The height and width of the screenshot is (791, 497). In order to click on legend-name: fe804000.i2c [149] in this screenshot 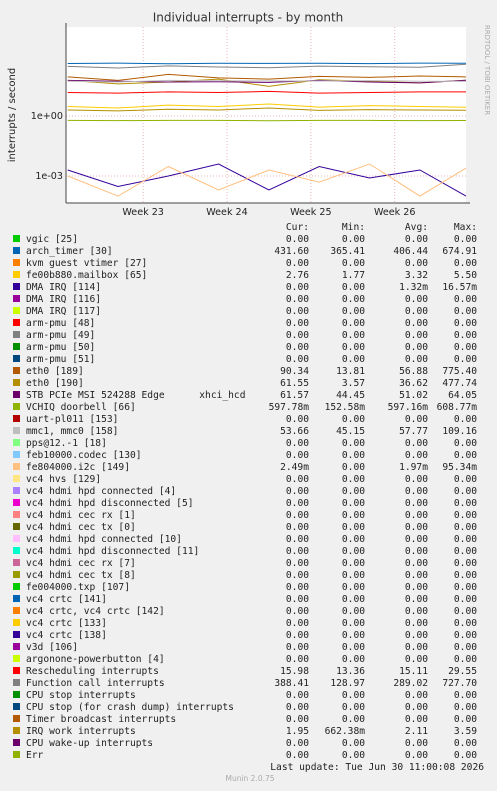, I will do `click(78, 467)`.